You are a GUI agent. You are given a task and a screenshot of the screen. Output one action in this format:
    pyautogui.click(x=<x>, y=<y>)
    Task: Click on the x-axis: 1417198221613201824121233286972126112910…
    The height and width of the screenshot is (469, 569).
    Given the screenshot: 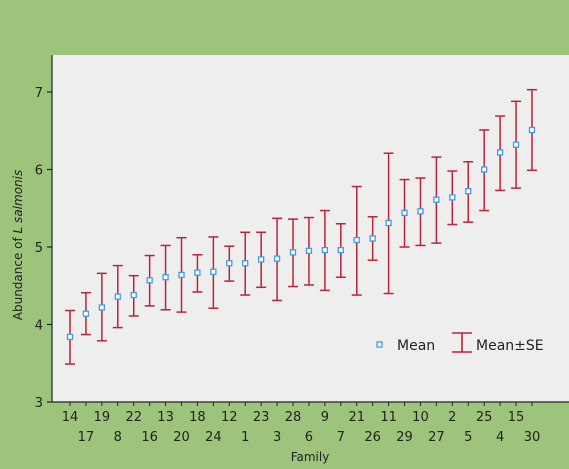 What is the action you would take?
    pyautogui.click(x=310, y=423)
    